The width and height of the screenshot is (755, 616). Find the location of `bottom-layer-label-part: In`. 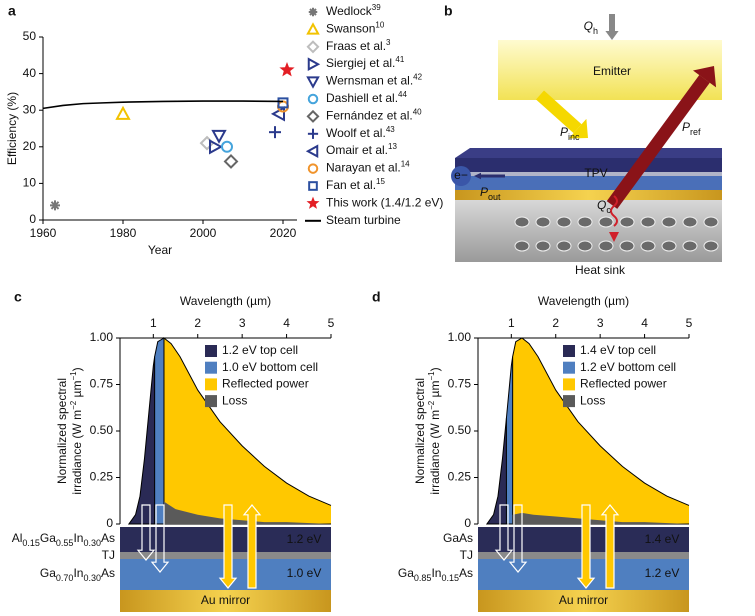

bottom-layer-label-part: In is located at coordinates (78, 573).